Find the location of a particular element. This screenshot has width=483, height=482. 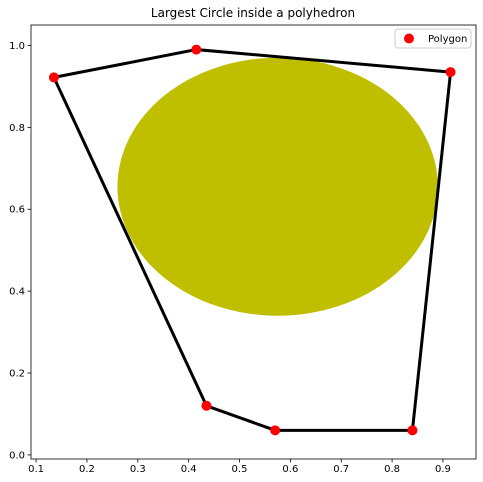

chart-title: Largest Circle inside a polyhedron is located at coordinates (253, 13).